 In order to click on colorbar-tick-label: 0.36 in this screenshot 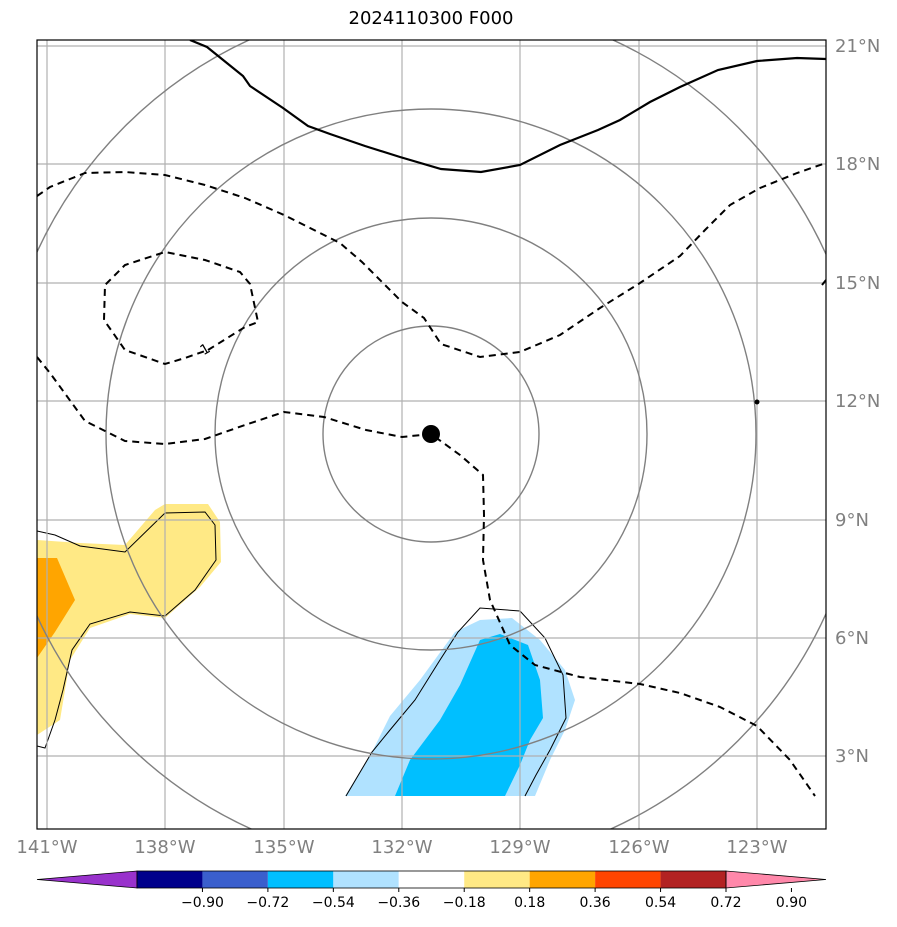, I will do `click(595, 903)`.